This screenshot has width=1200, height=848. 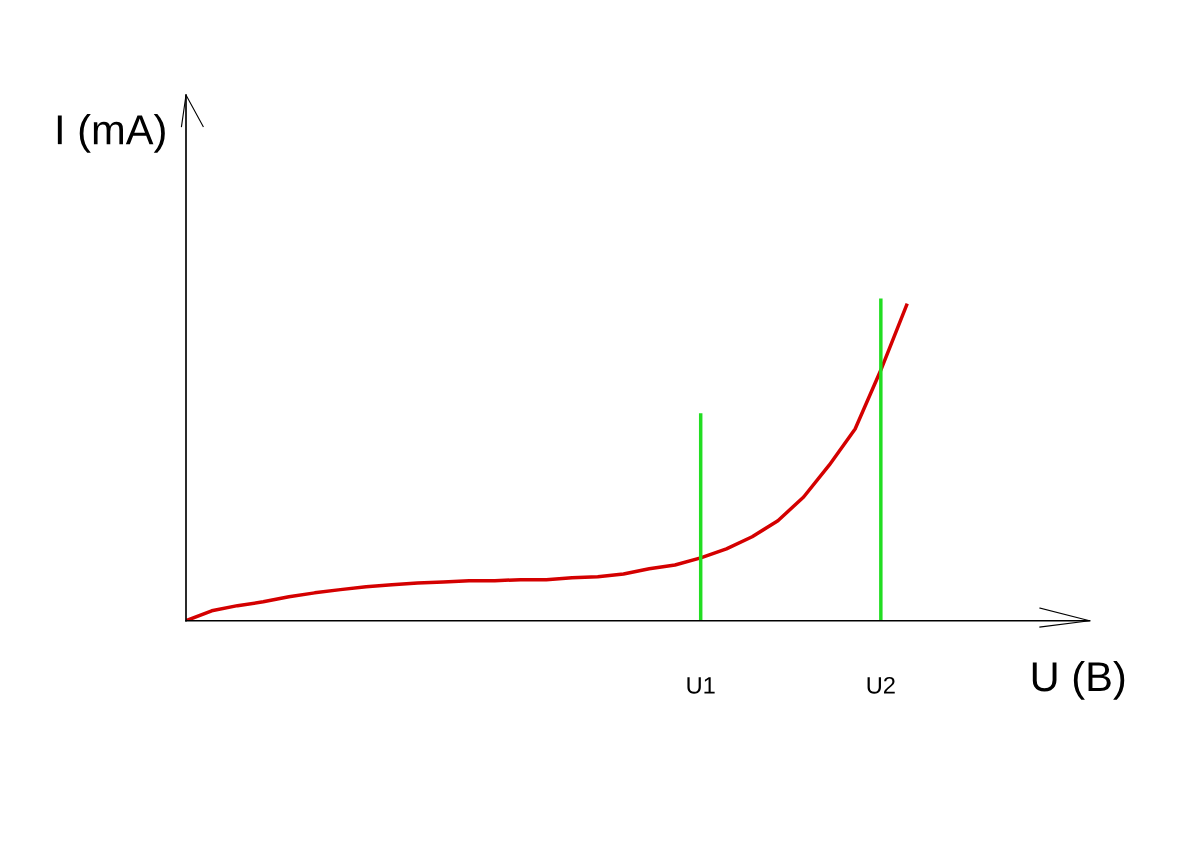 I want to click on x-tick-label: U2, so click(x=881, y=685).